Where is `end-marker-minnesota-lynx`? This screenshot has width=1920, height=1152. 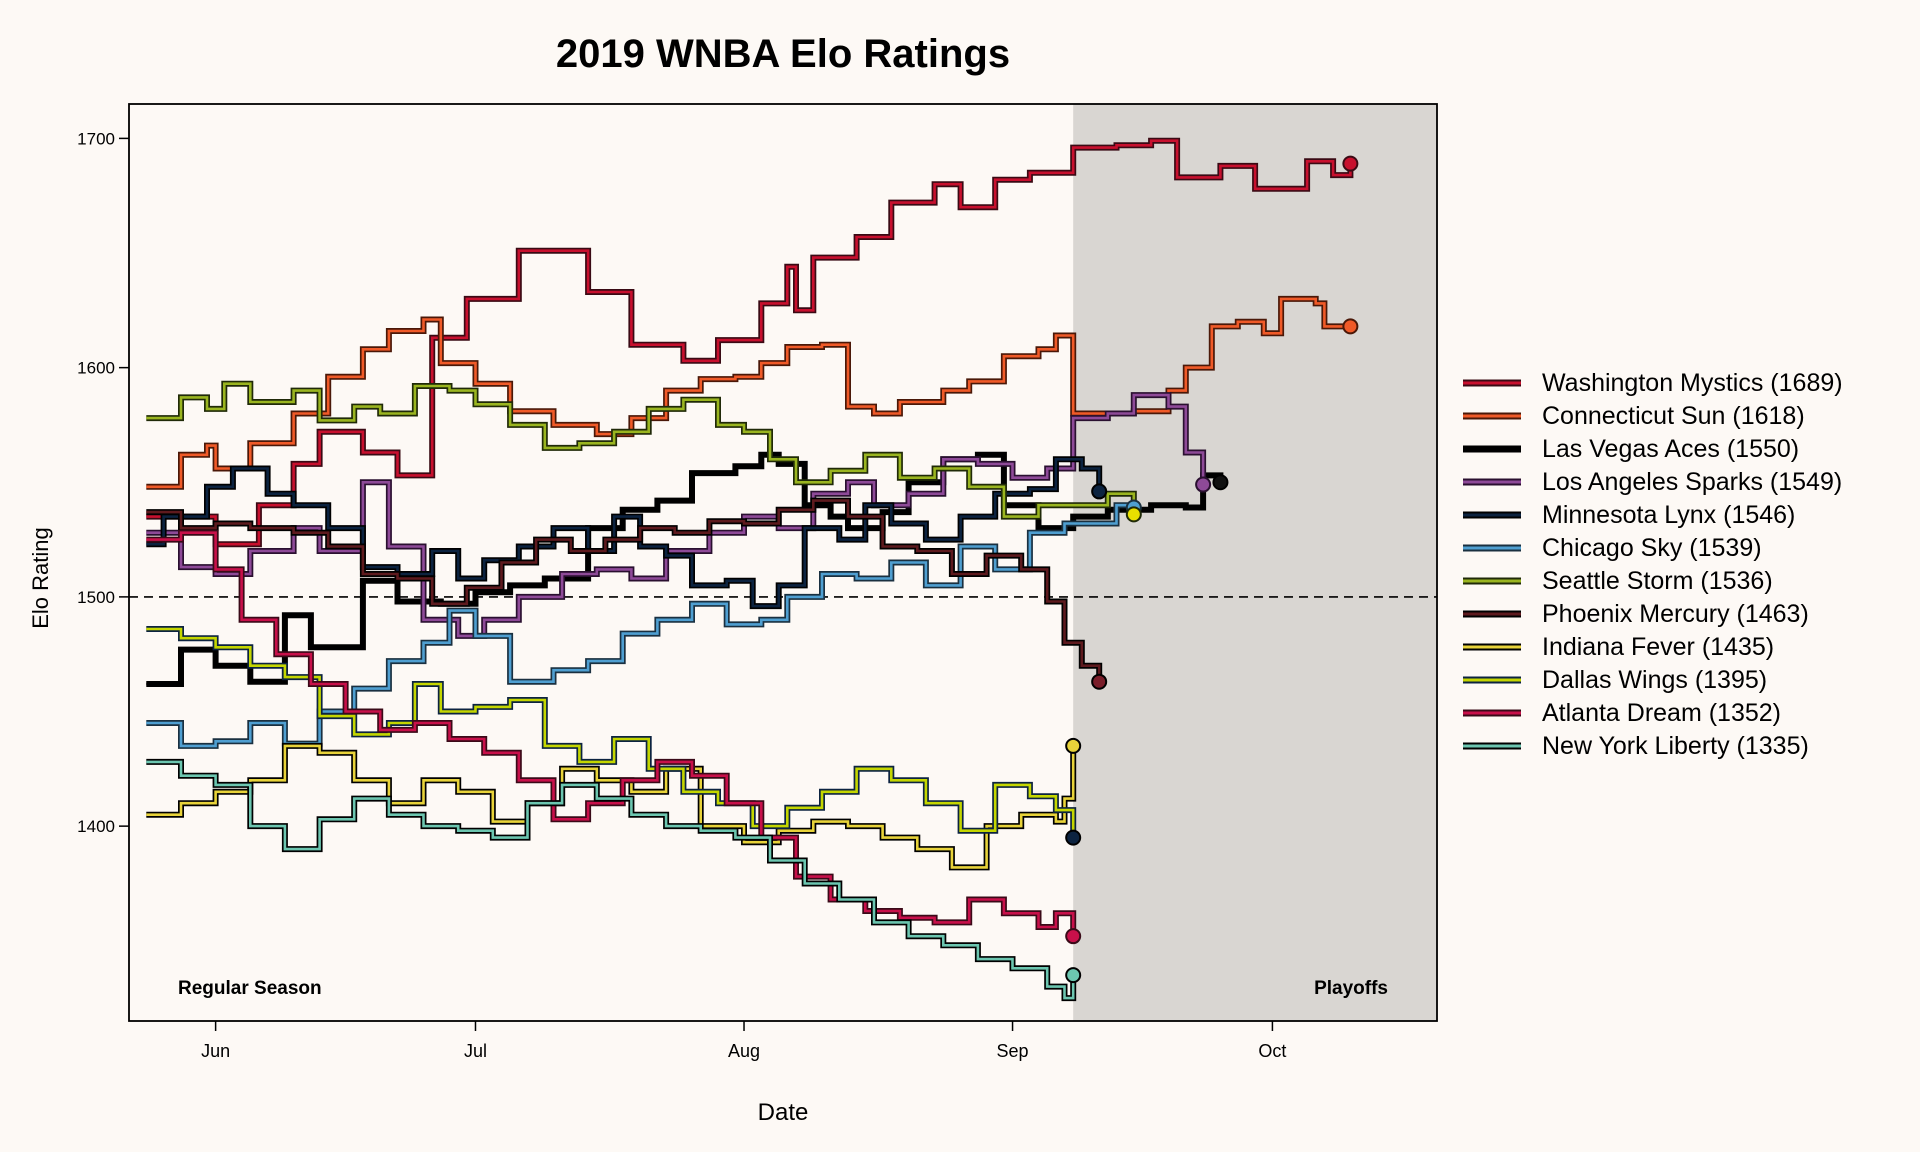
end-marker-minnesota-lynx is located at coordinates (1099, 491).